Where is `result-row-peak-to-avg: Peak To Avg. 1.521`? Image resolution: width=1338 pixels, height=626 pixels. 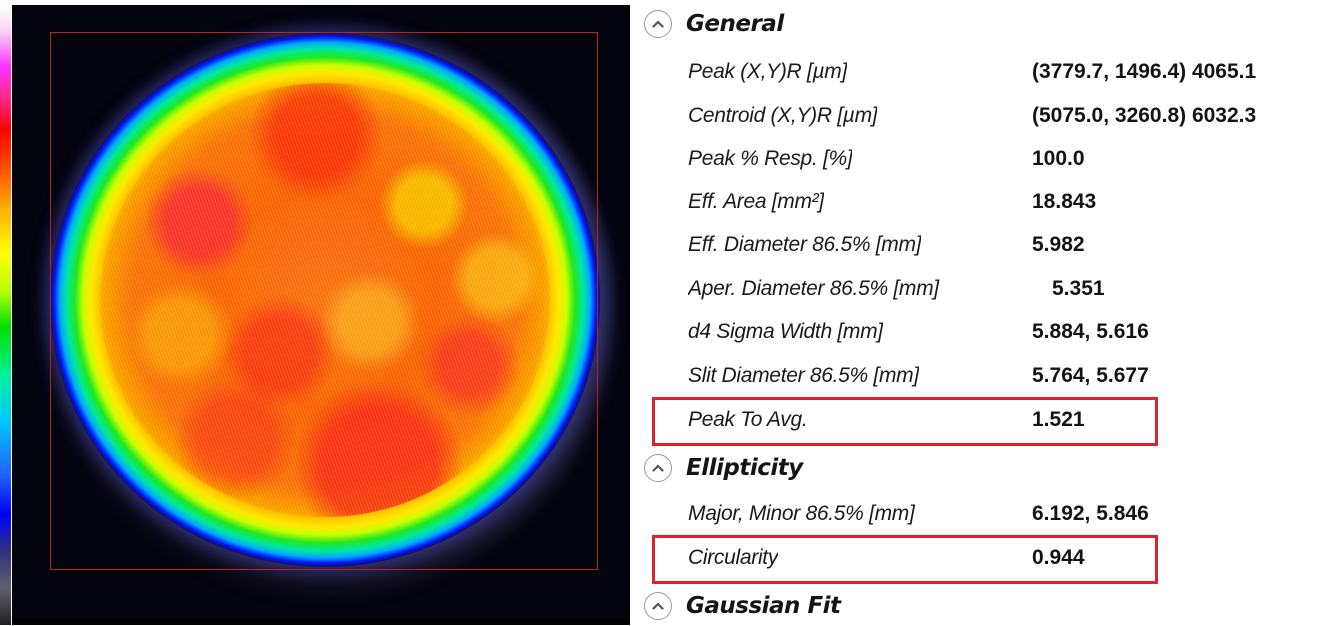 result-row-peak-to-avg: Peak To Avg. 1.521 is located at coordinates (989, 420).